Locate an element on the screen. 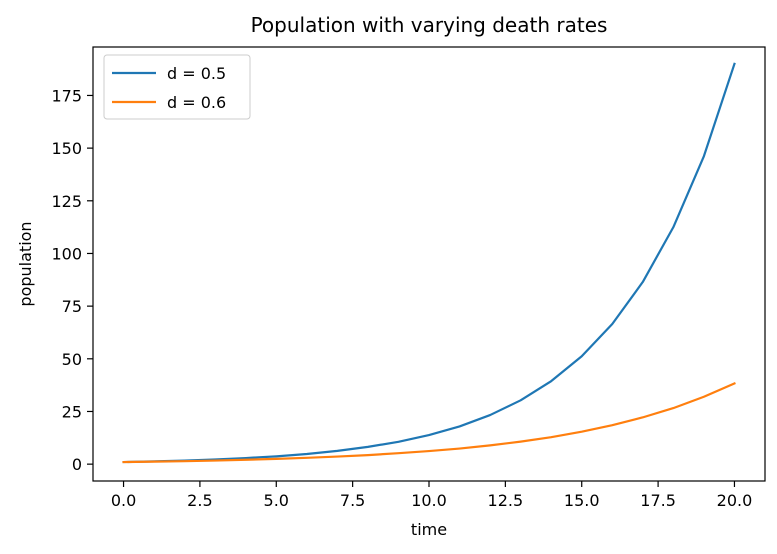 The width and height of the screenshot is (777, 554). x-tick-label: 2.5 is located at coordinates (199, 500).